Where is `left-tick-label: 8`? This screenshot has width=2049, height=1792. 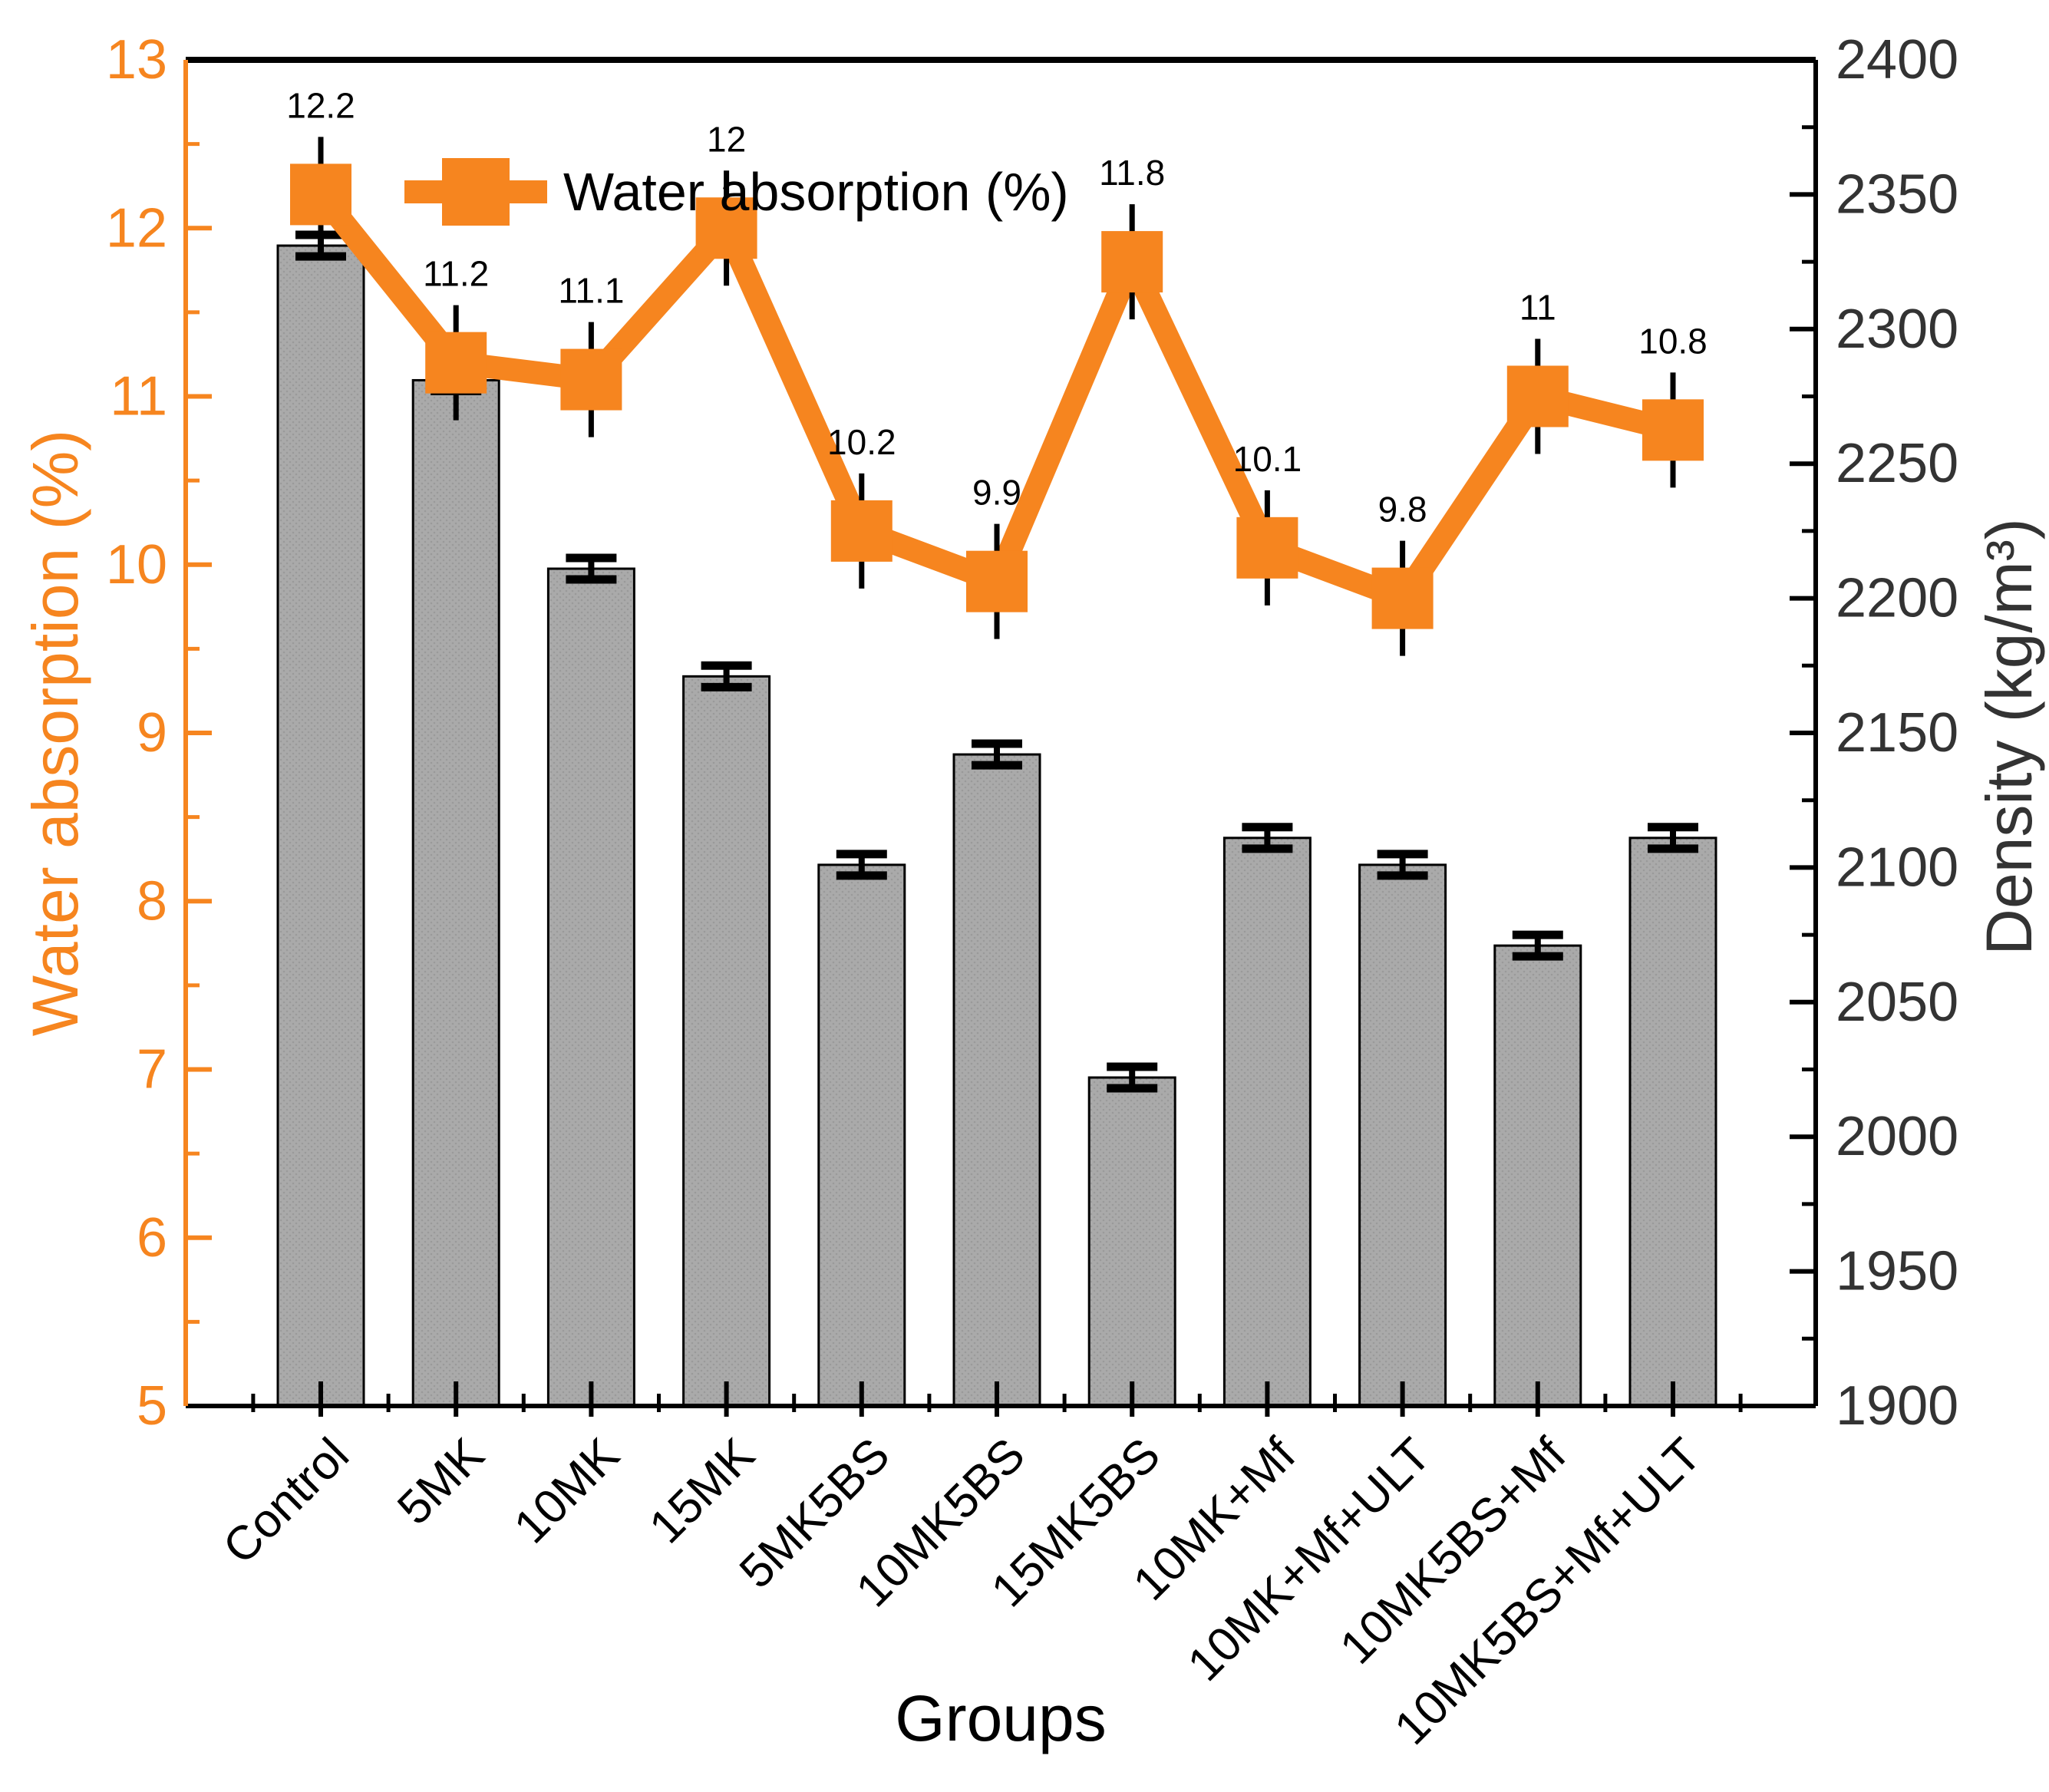 left-tick-label: 8 is located at coordinates (152, 901).